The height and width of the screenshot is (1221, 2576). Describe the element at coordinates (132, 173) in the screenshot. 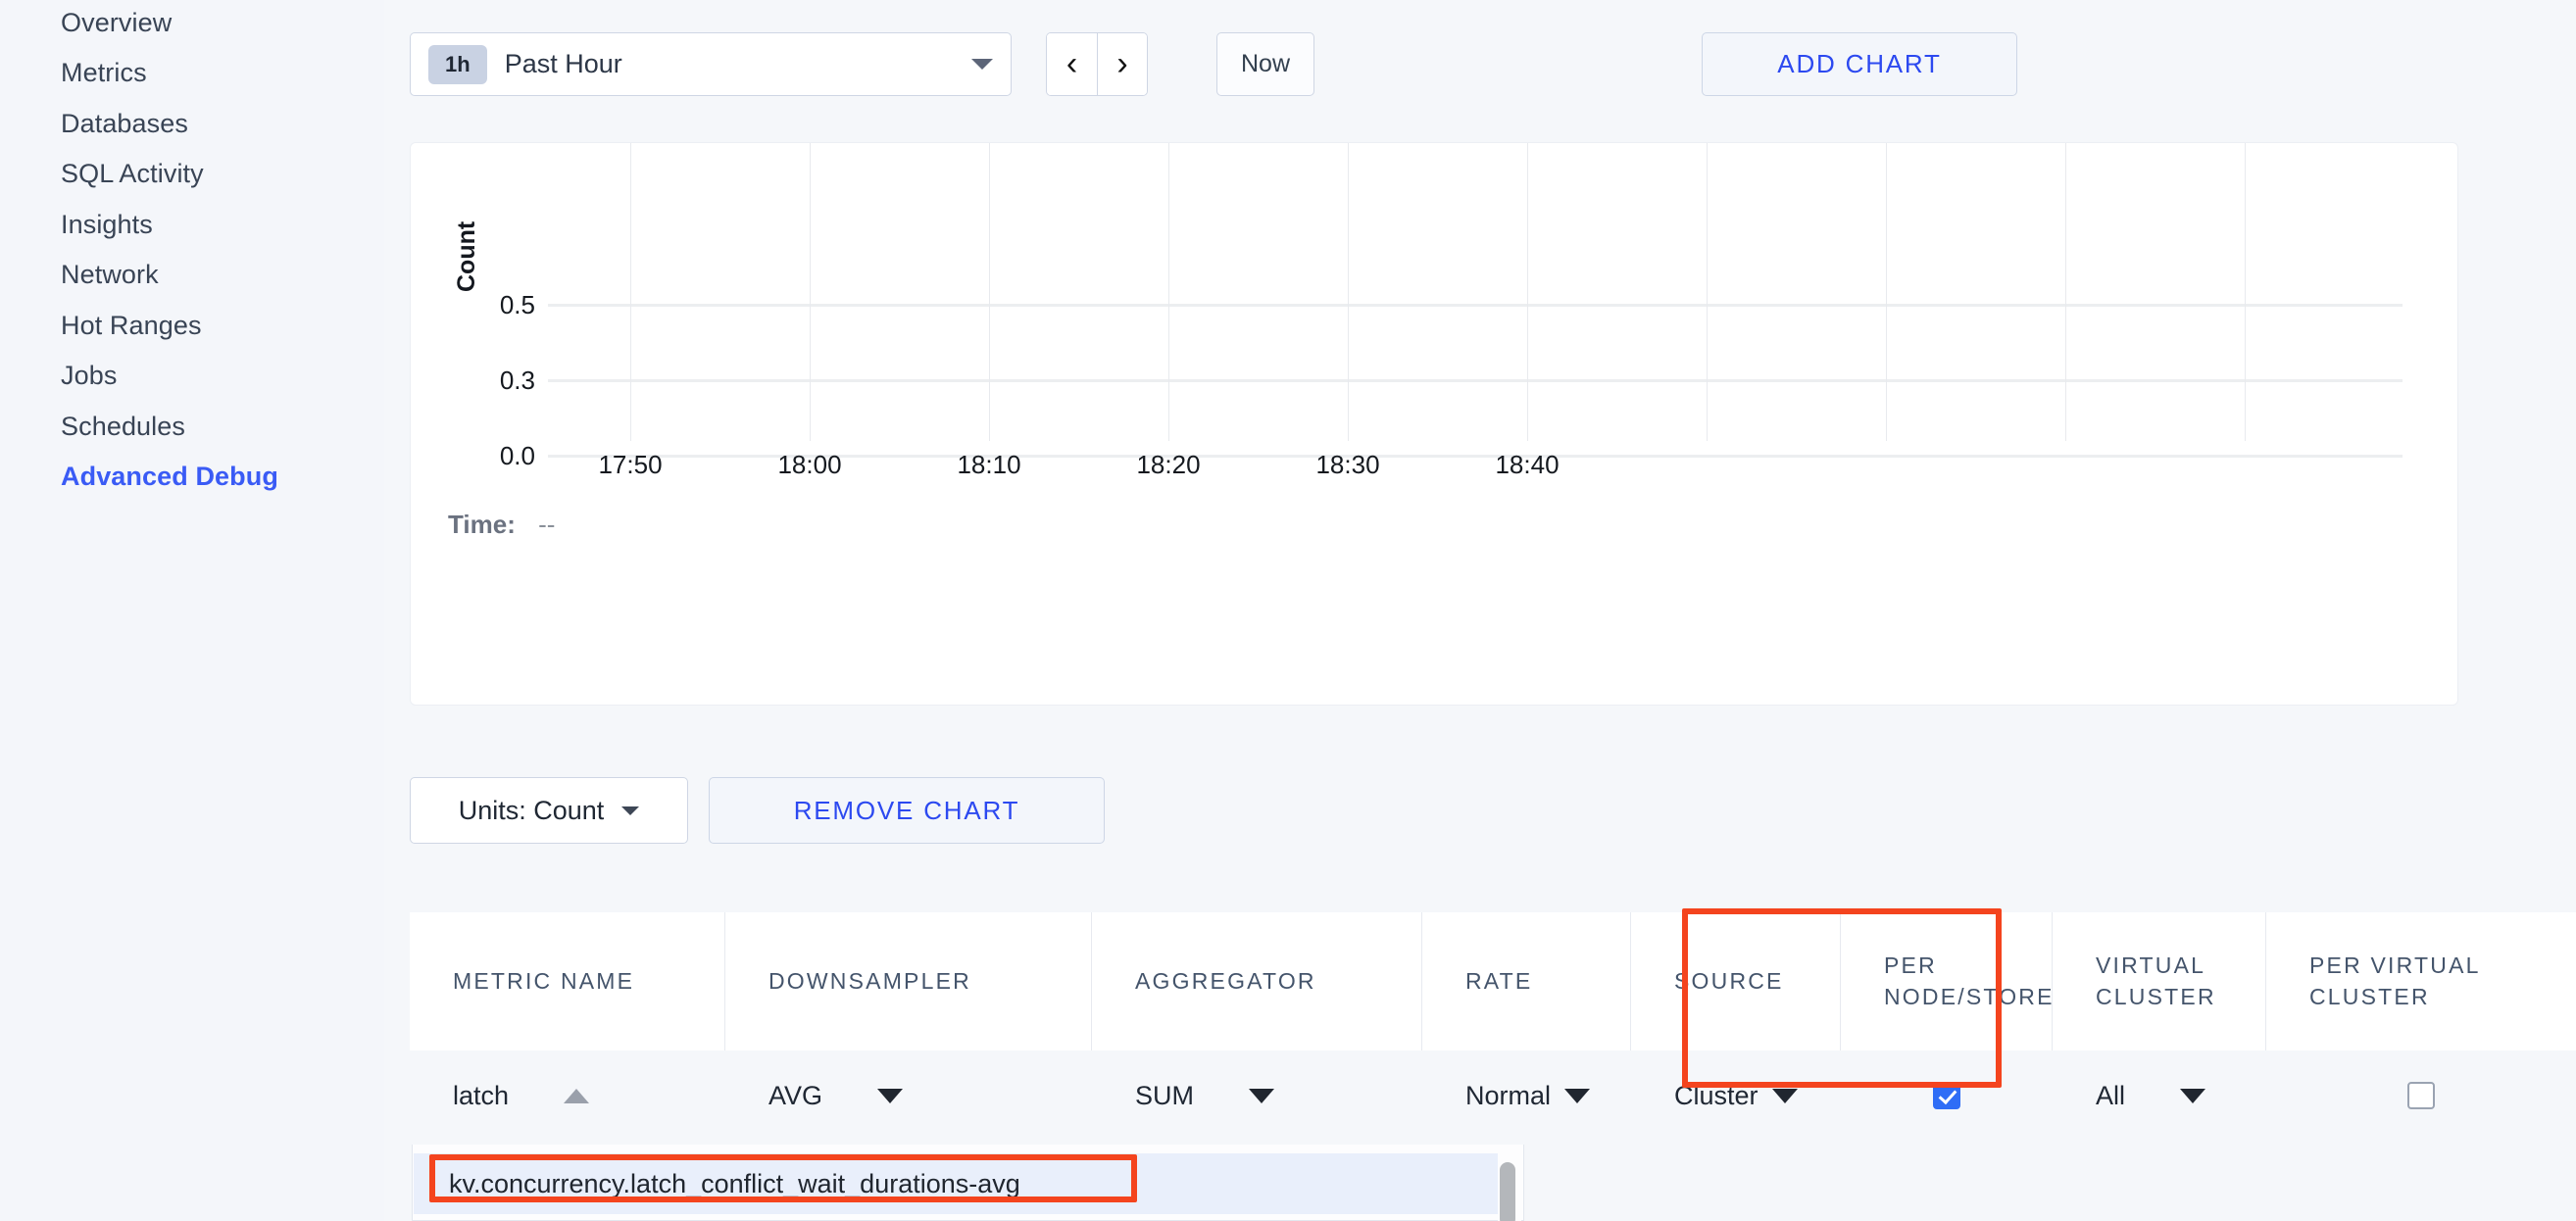

I see `sidebar-item-sql-activity: SQL Activity` at that location.